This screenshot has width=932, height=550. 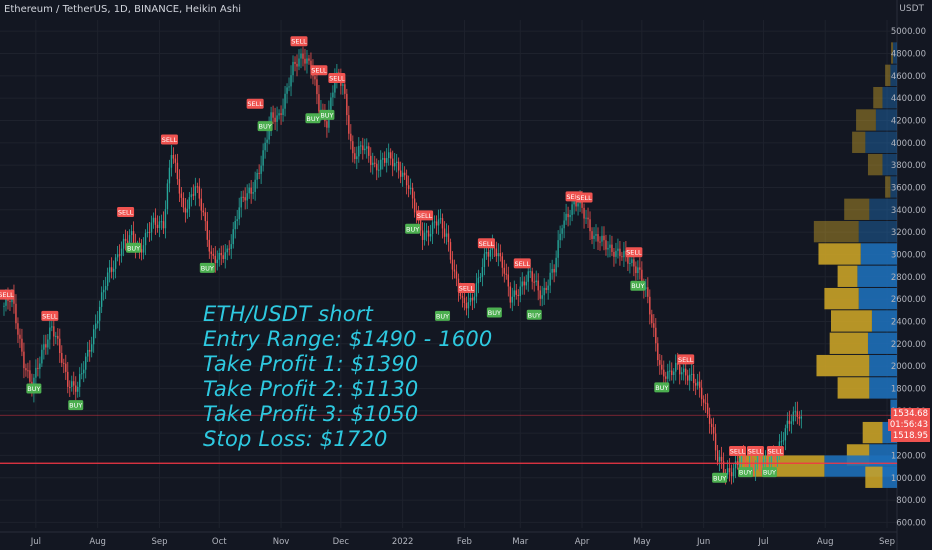 I want to click on x-tick-label: Mar, so click(x=520, y=542).